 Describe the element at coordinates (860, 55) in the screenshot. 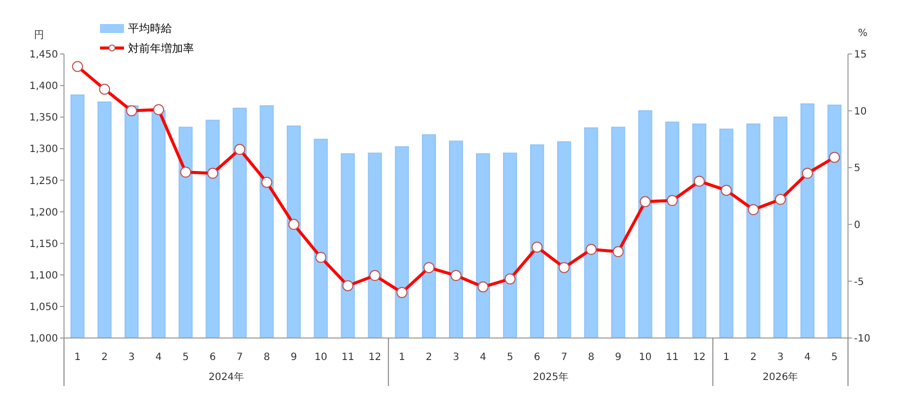

I see `y2-tick-label: 15` at that location.